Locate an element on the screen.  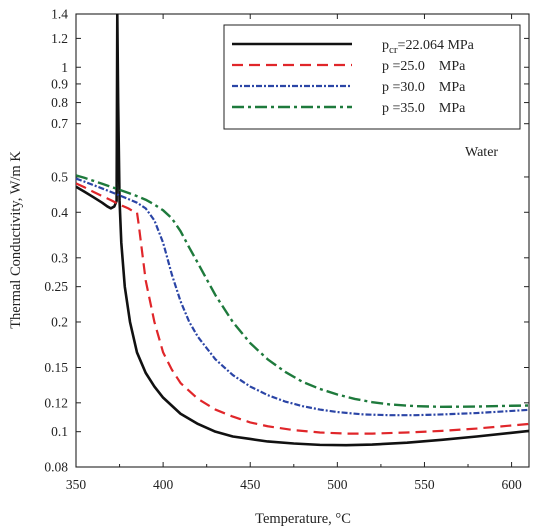
y-tick-label: 0.08 is located at coordinates (56, 467).